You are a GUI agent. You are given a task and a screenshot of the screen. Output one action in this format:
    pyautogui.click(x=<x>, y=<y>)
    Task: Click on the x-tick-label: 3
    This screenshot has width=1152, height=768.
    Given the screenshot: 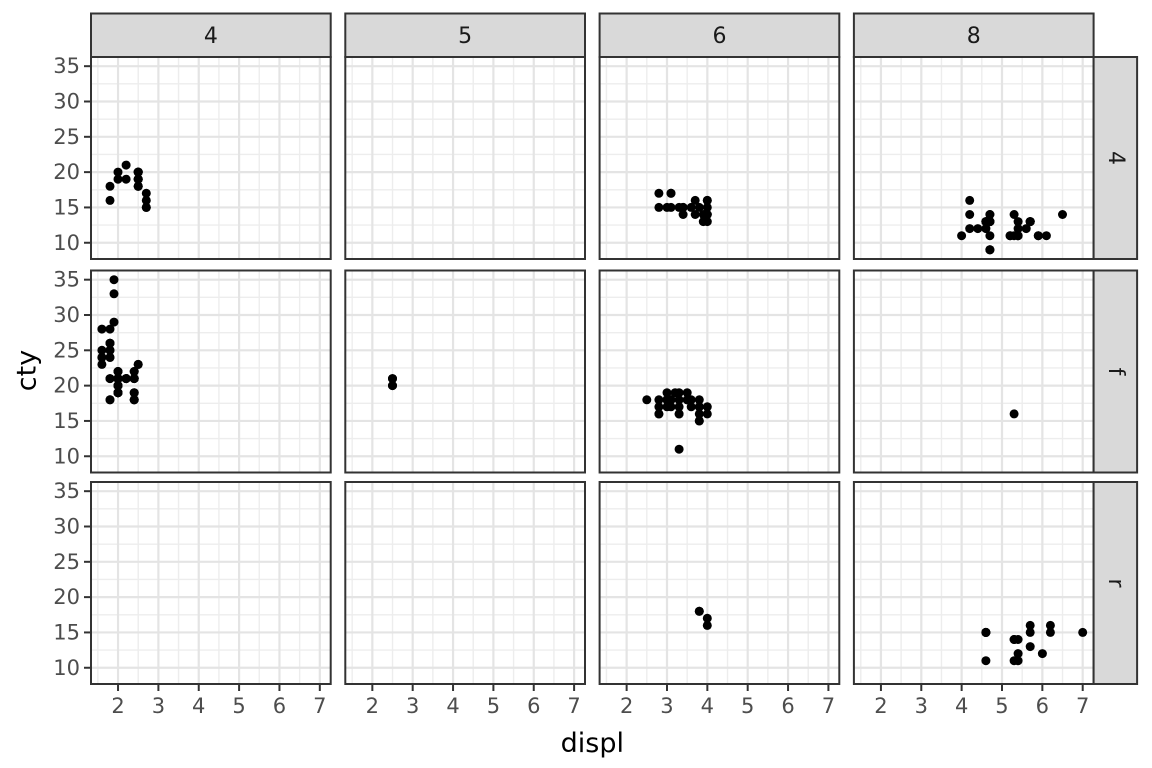 What is the action you would take?
    pyautogui.click(x=921, y=706)
    